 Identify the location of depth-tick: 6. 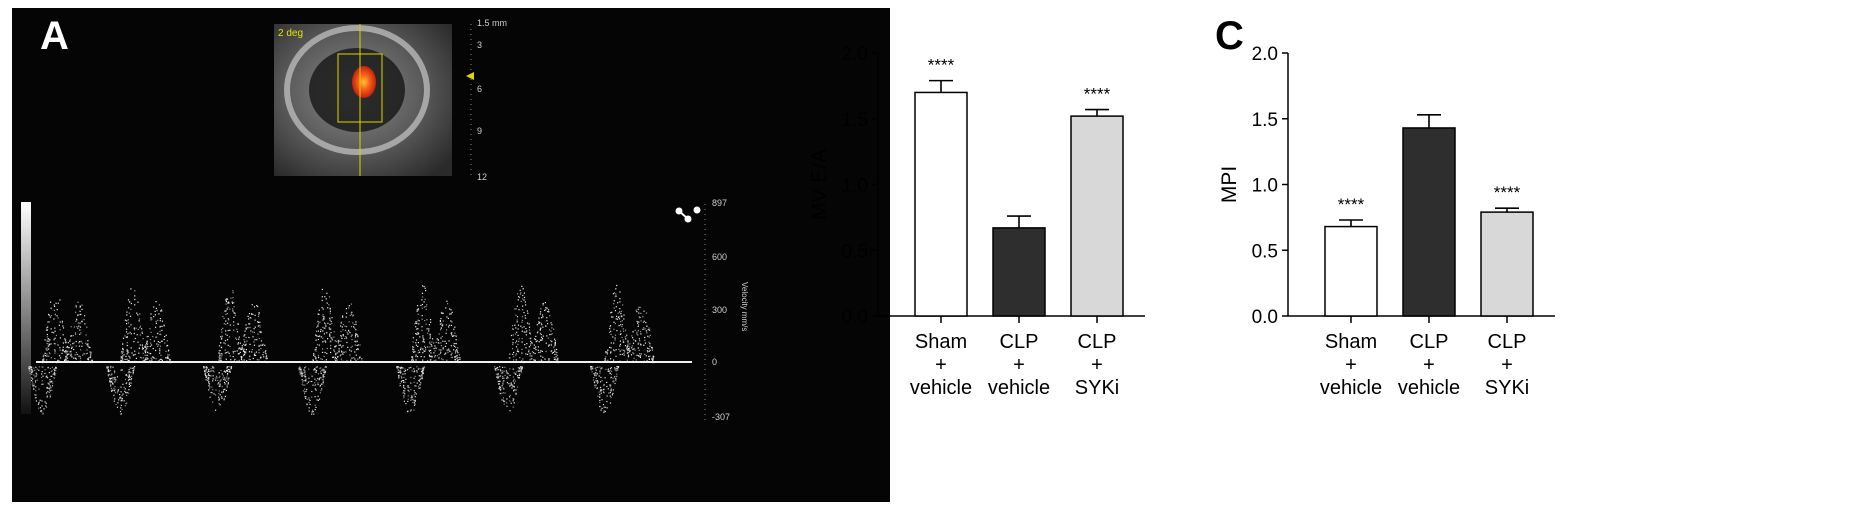
(479, 89).